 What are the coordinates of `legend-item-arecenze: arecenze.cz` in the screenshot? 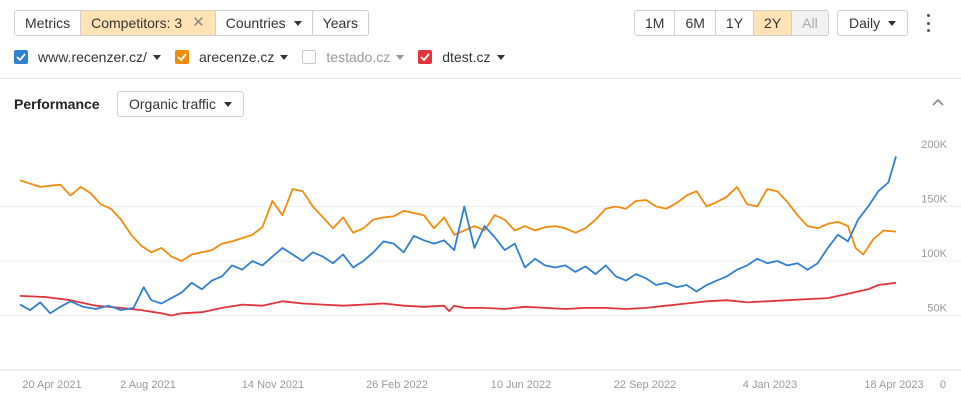 It's located at (231, 57).